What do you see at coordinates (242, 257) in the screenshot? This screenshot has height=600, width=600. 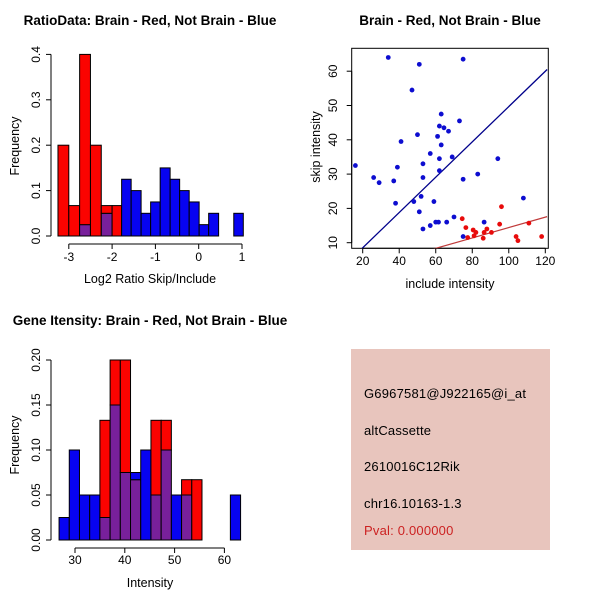 I see `x-tick-label: 1` at bounding box center [242, 257].